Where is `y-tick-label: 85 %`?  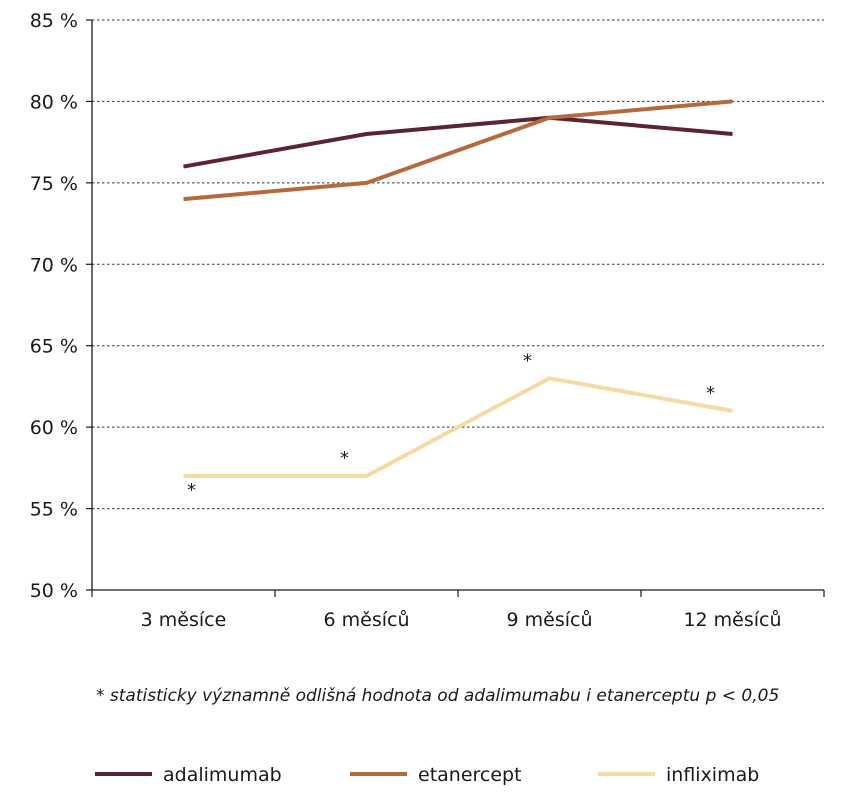
y-tick-label: 85 % is located at coordinates (54, 21).